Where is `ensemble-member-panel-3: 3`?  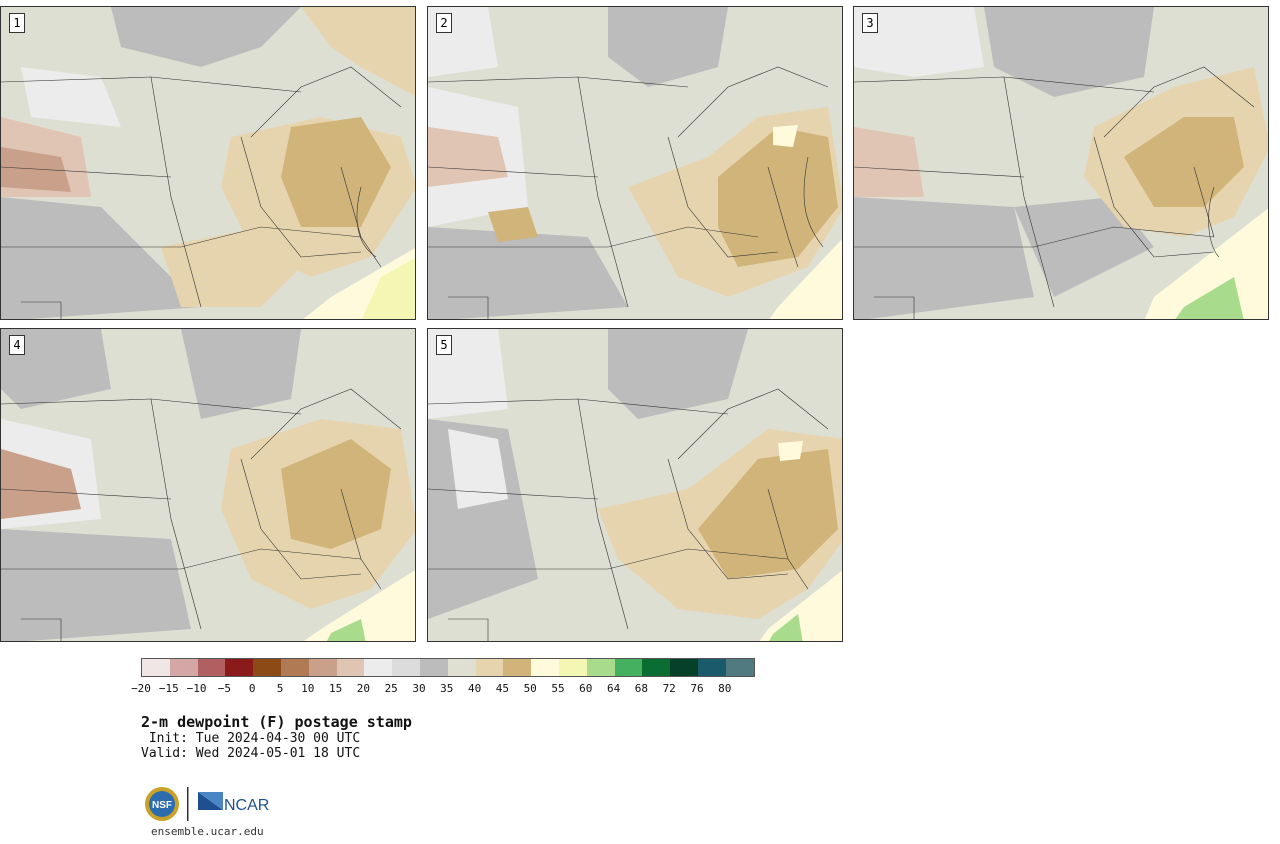
ensemble-member-panel-3: 3 is located at coordinates (1061, 163).